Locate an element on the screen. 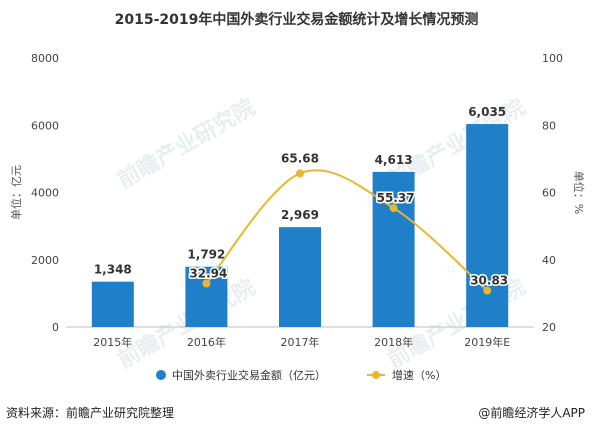 The height and width of the screenshot is (428, 593). bar-value-label: 1,348 is located at coordinates (113, 270).